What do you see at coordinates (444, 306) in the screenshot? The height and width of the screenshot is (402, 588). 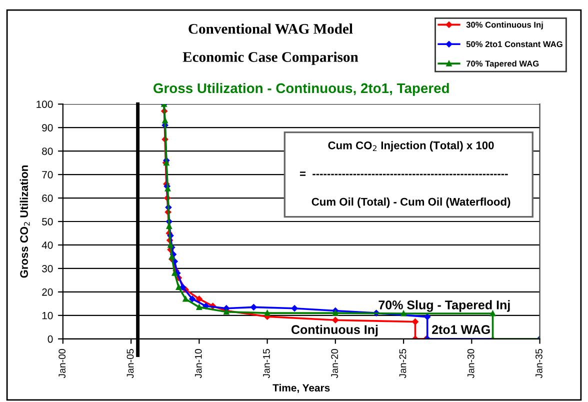 I see `annotation: 70% Slug - Tapered Inj` at bounding box center [444, 306].